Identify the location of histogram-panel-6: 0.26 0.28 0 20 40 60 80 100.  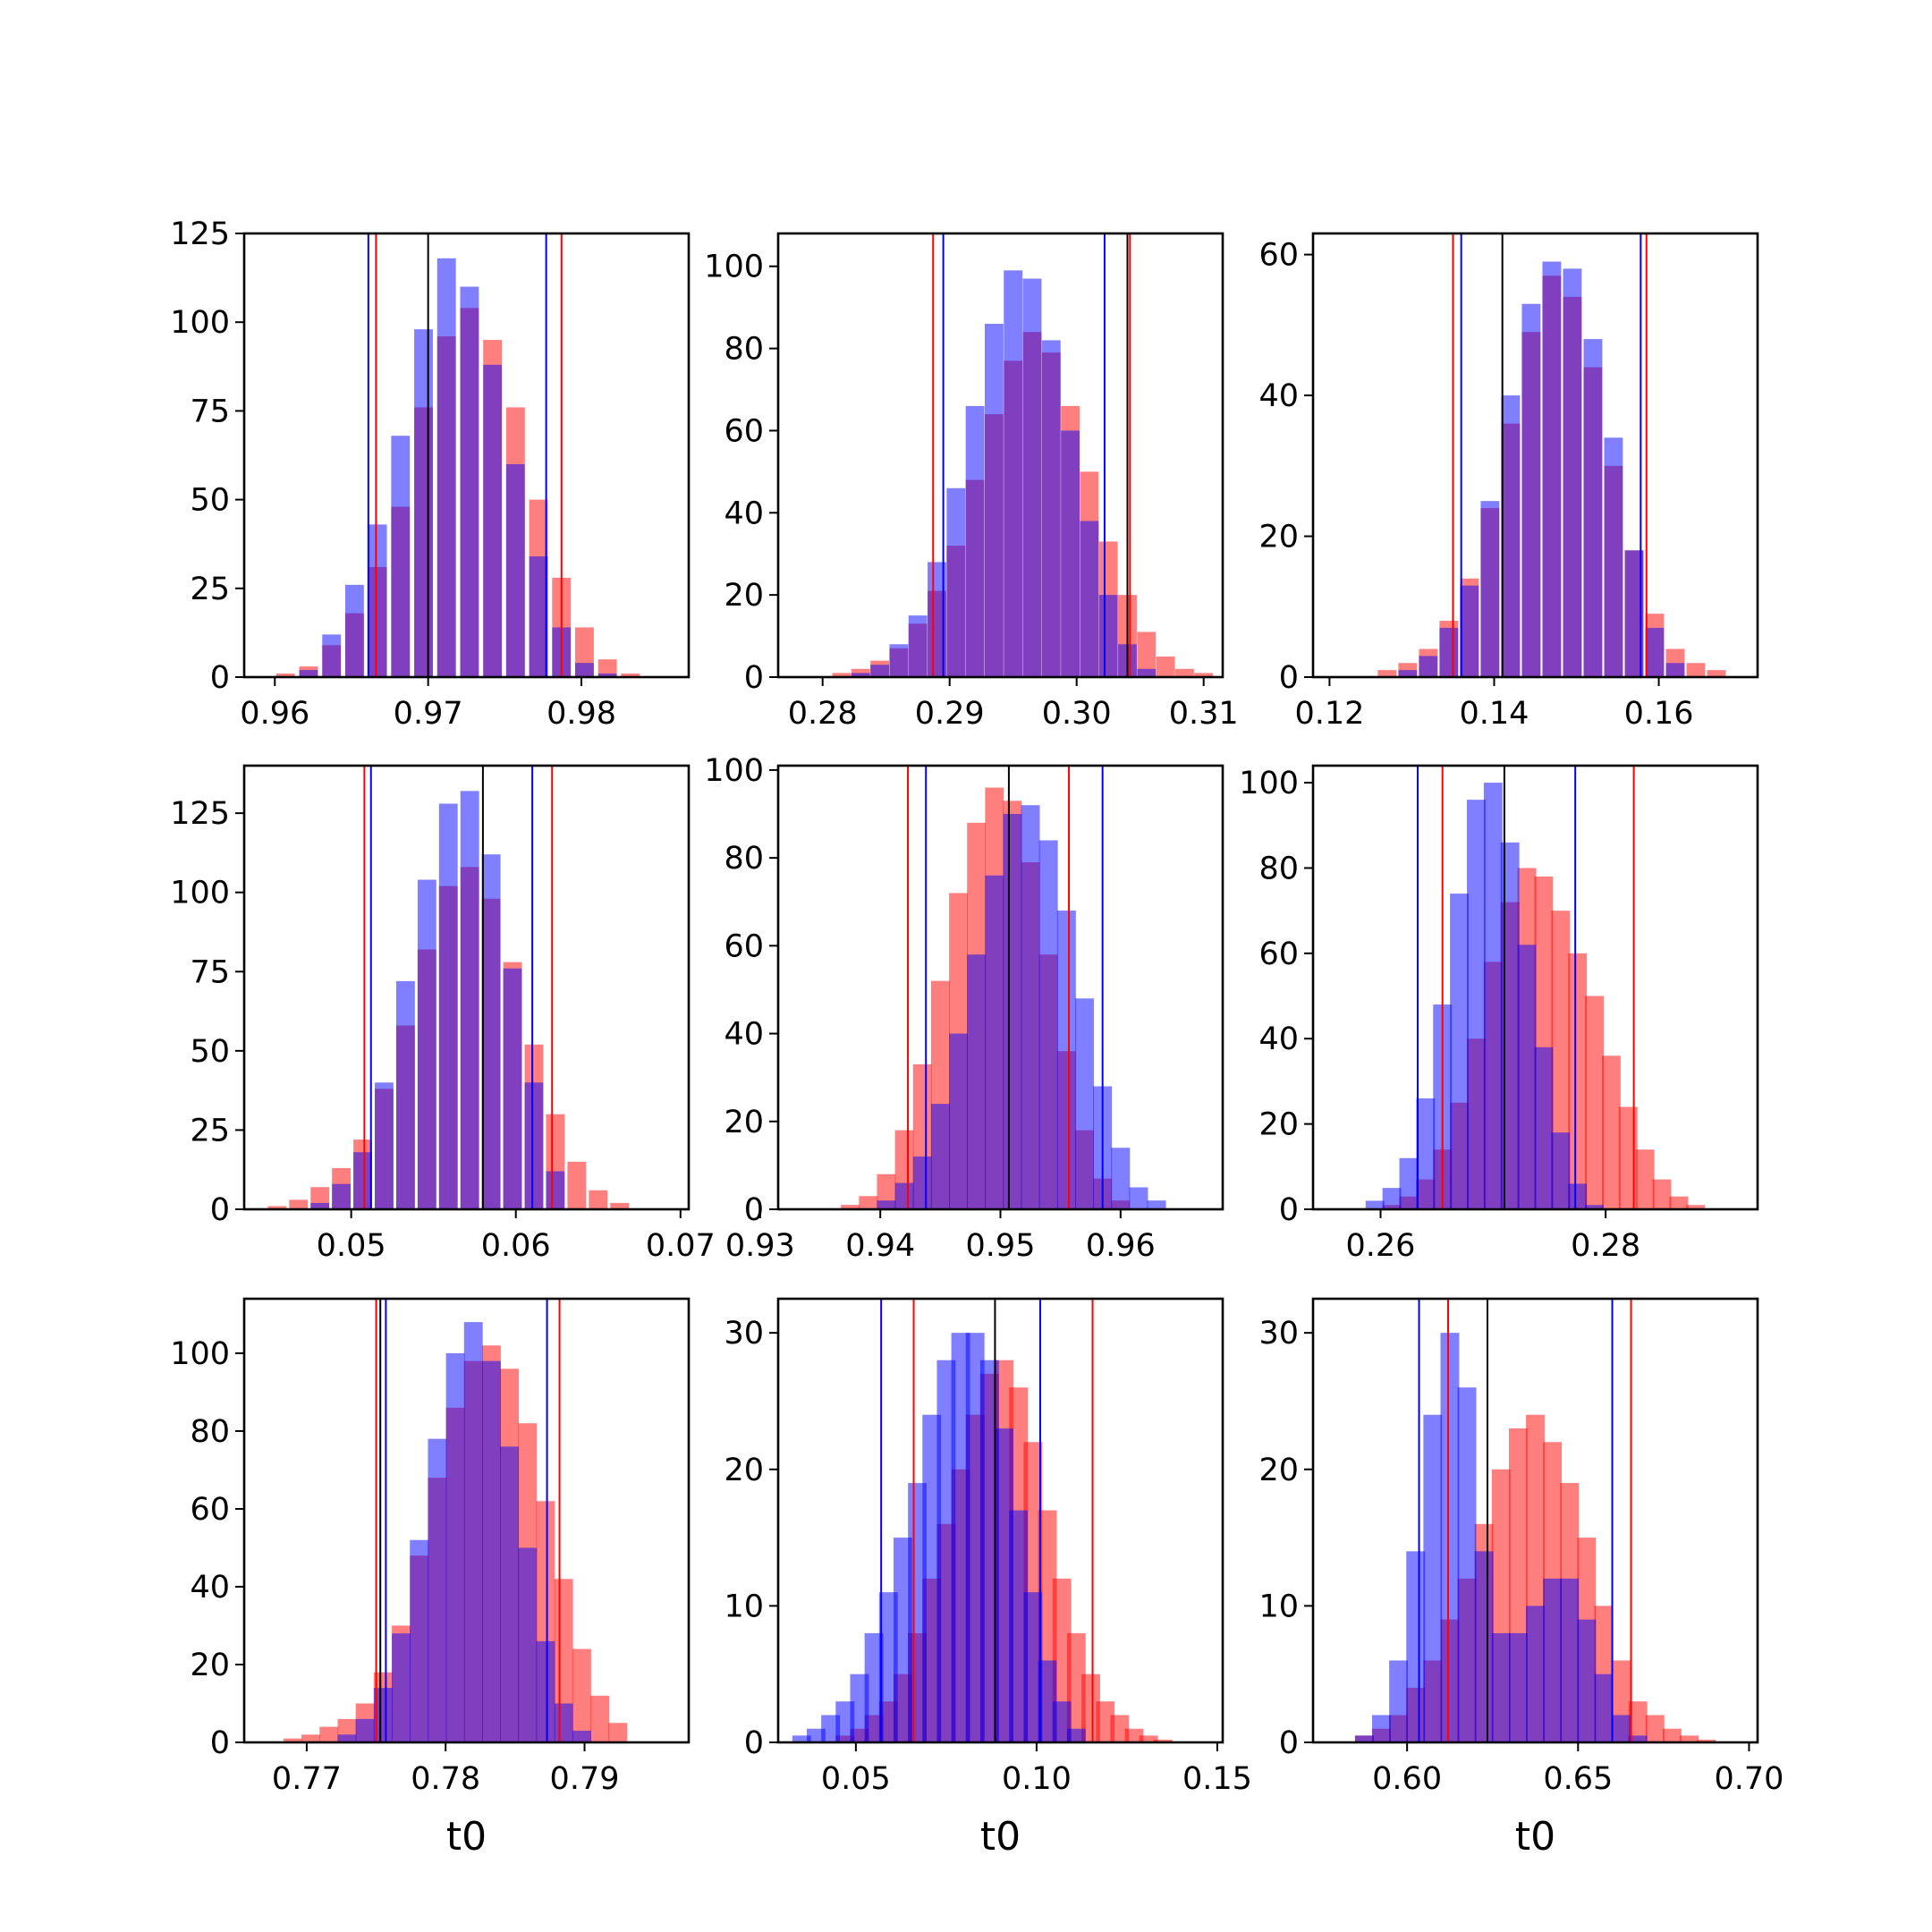
(1499, 1014).